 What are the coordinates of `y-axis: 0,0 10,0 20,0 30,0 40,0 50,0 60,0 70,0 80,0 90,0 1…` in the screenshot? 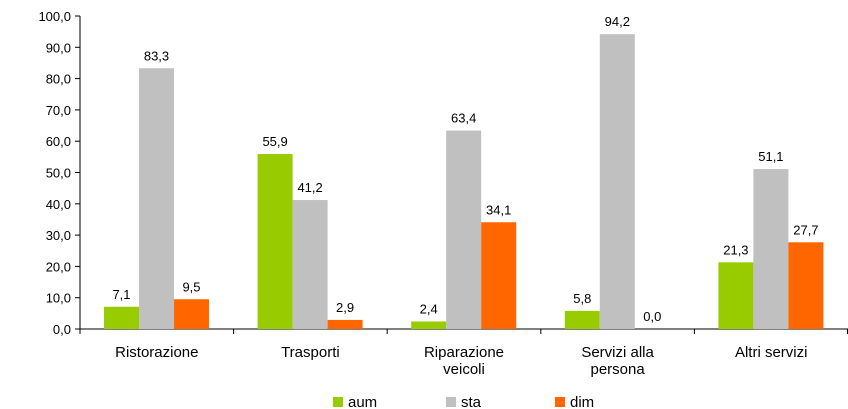 It's located at (59, 173).